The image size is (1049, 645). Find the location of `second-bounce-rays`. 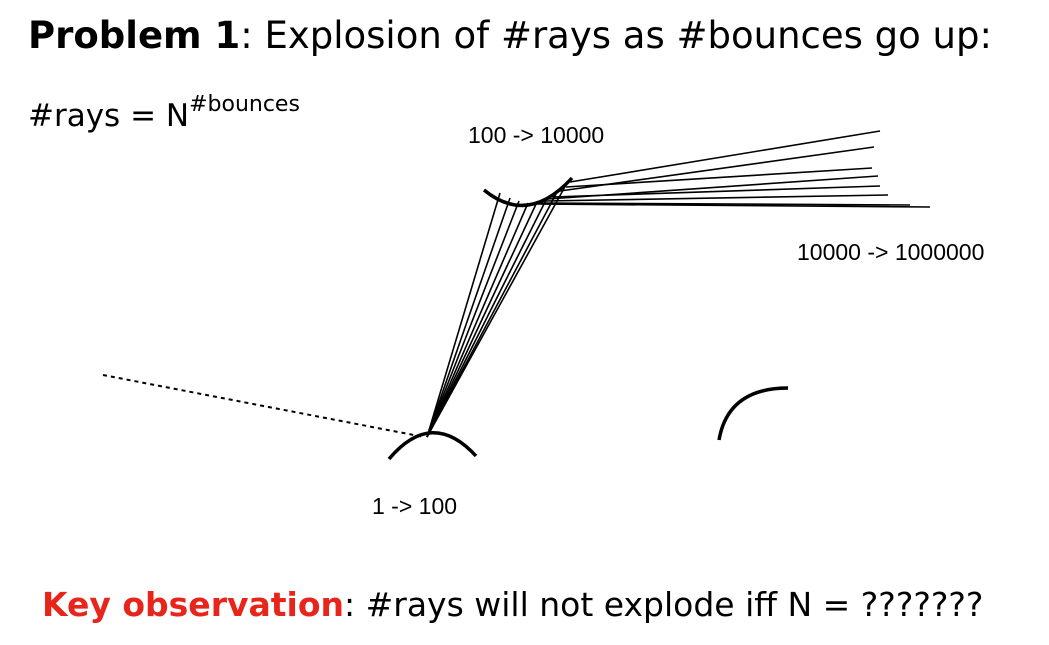

second-bounce-rays is located at coordinates (732, 169).